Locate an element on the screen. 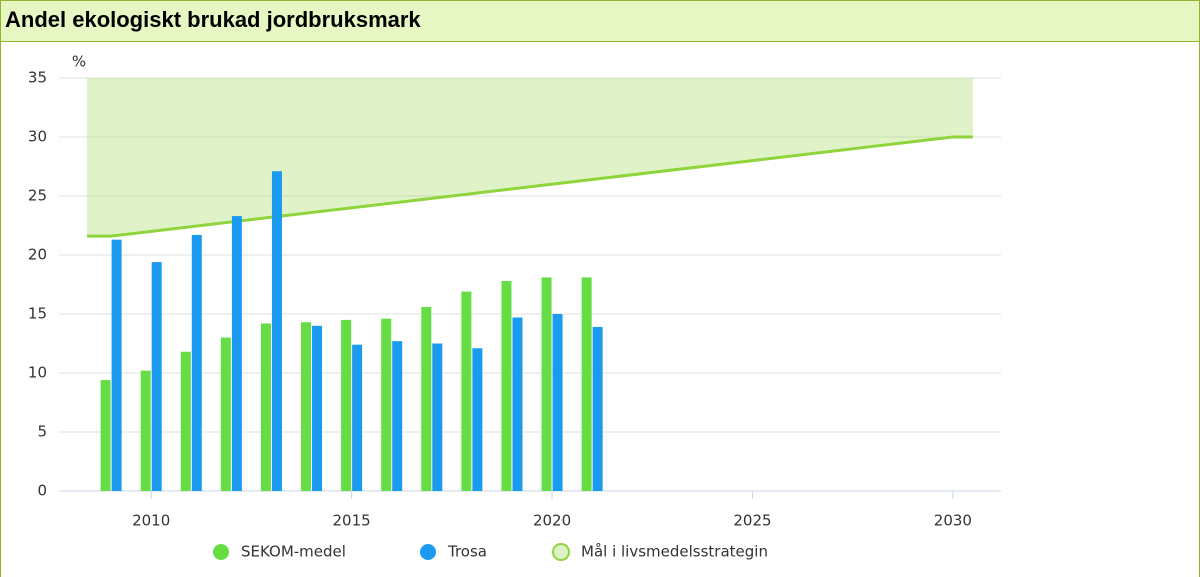 The width and height of the screenshot is (1200, 577). y-tick-label: 10 is located at coordinates (37, 373).